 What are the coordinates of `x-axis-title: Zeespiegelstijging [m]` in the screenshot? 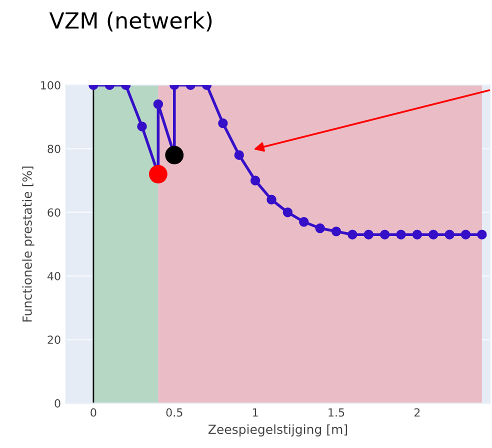 It's located at (277, 430).